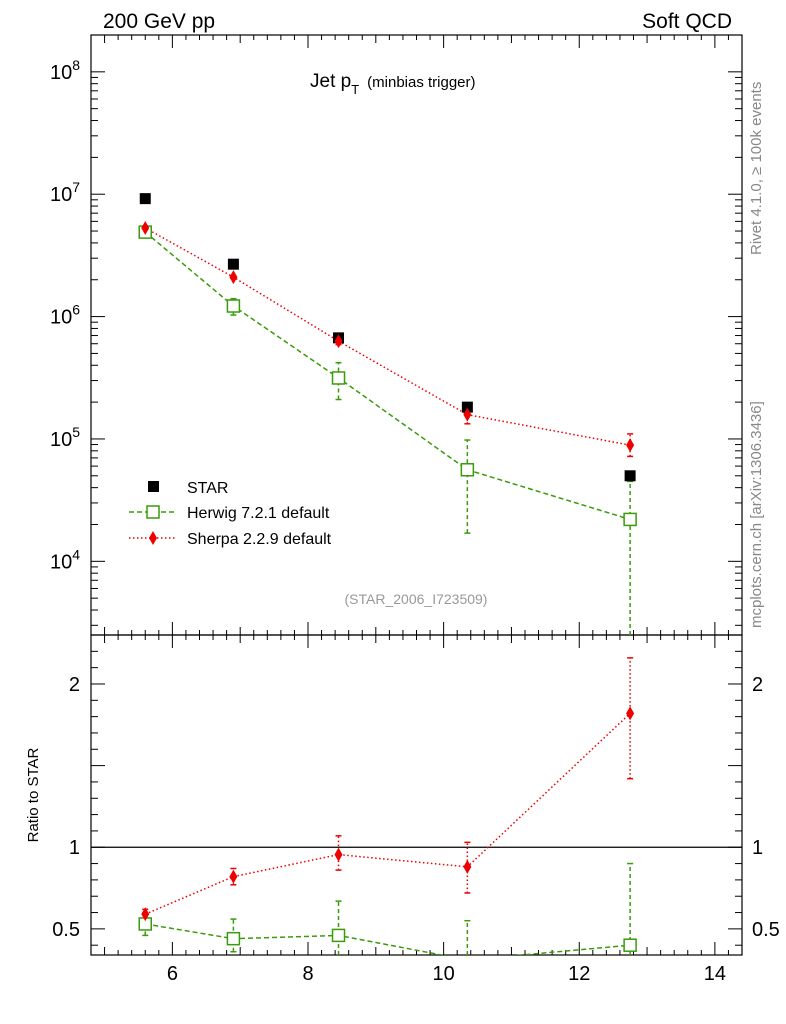 The height and width of the screenshot is (1024, 786). What do you see at coordinates (65, 315) in the screenshot?
I see `y-tick-label: 10⁶` at bounding box center [65, 315].